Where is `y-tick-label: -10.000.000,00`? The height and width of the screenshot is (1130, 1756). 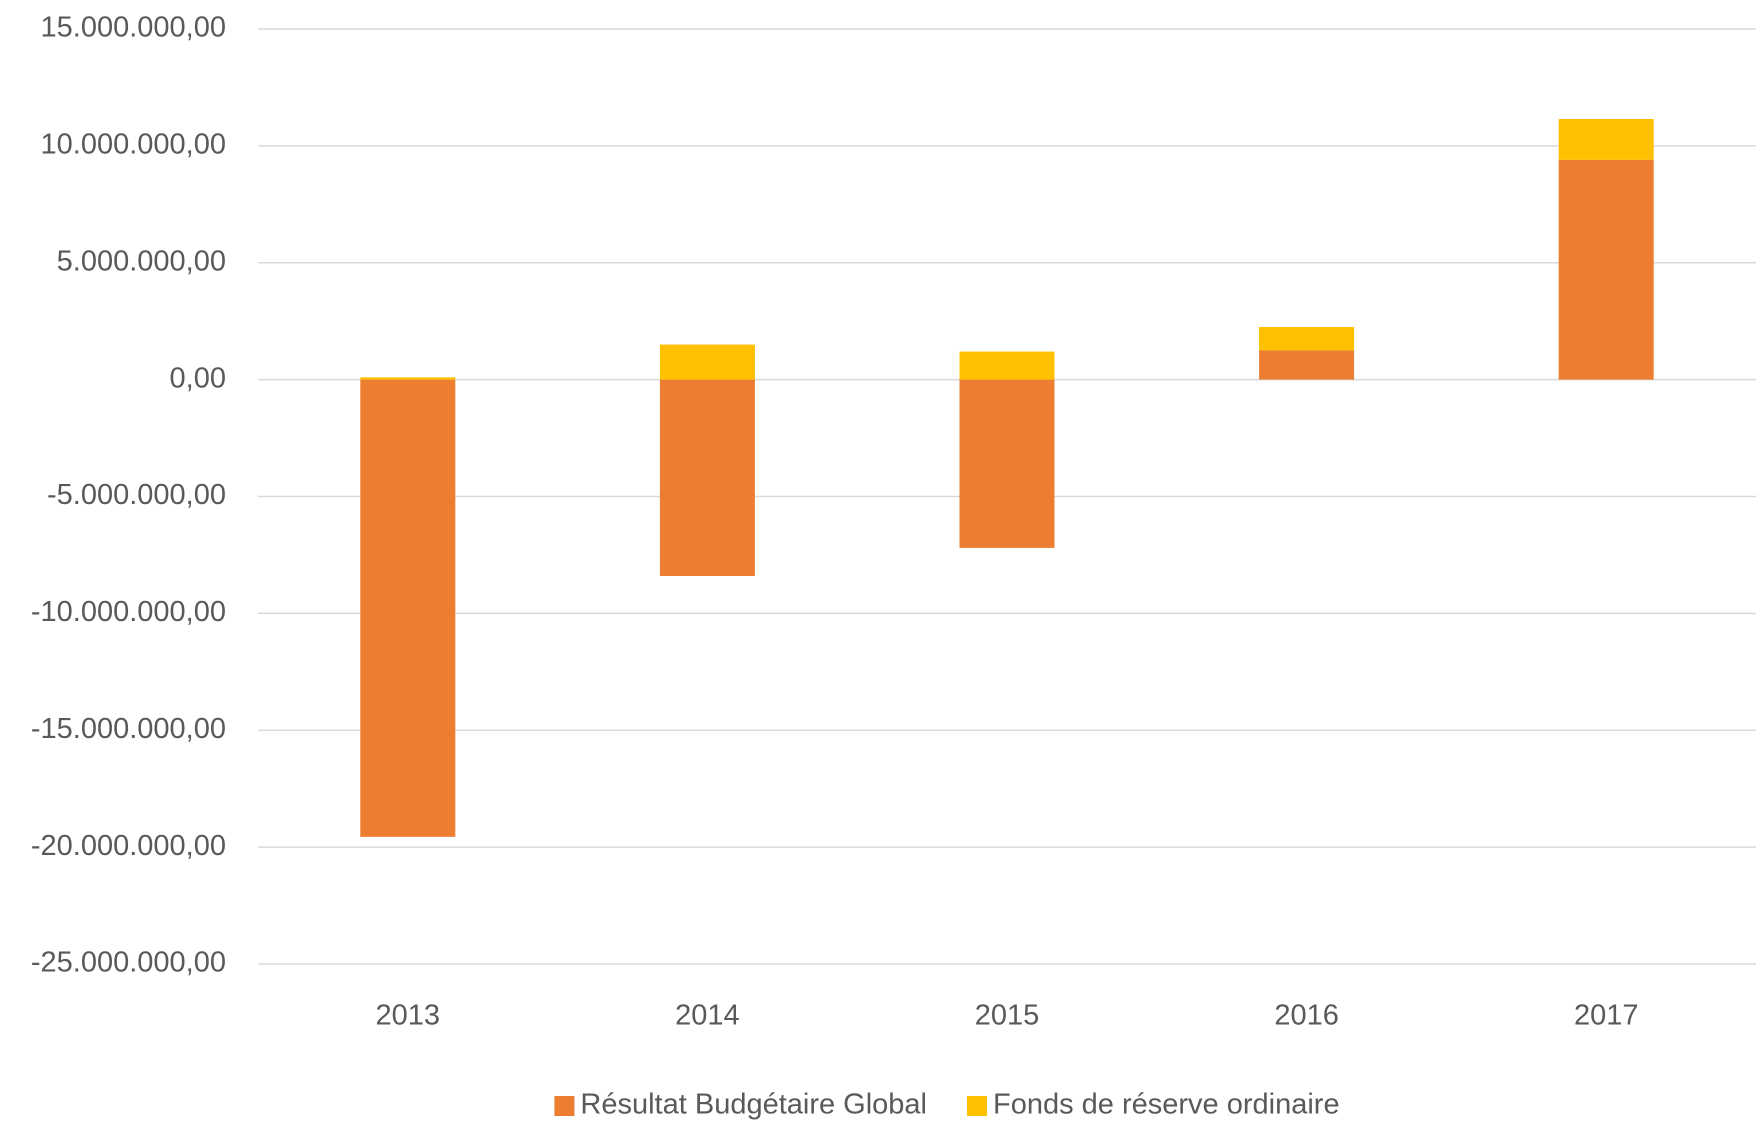 y-tick-label: -10.000.000,00 is located at coordinates (128, 612).